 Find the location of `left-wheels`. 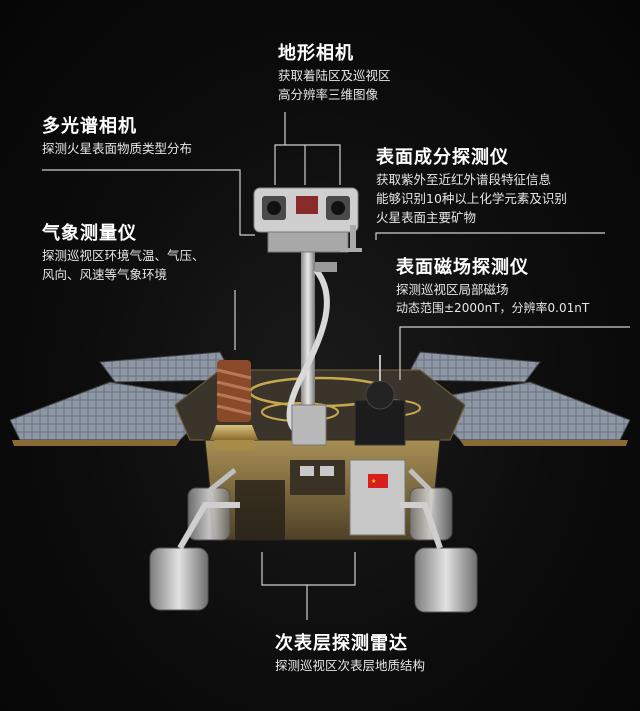

left-wheels is located at coordinates (194, 539).